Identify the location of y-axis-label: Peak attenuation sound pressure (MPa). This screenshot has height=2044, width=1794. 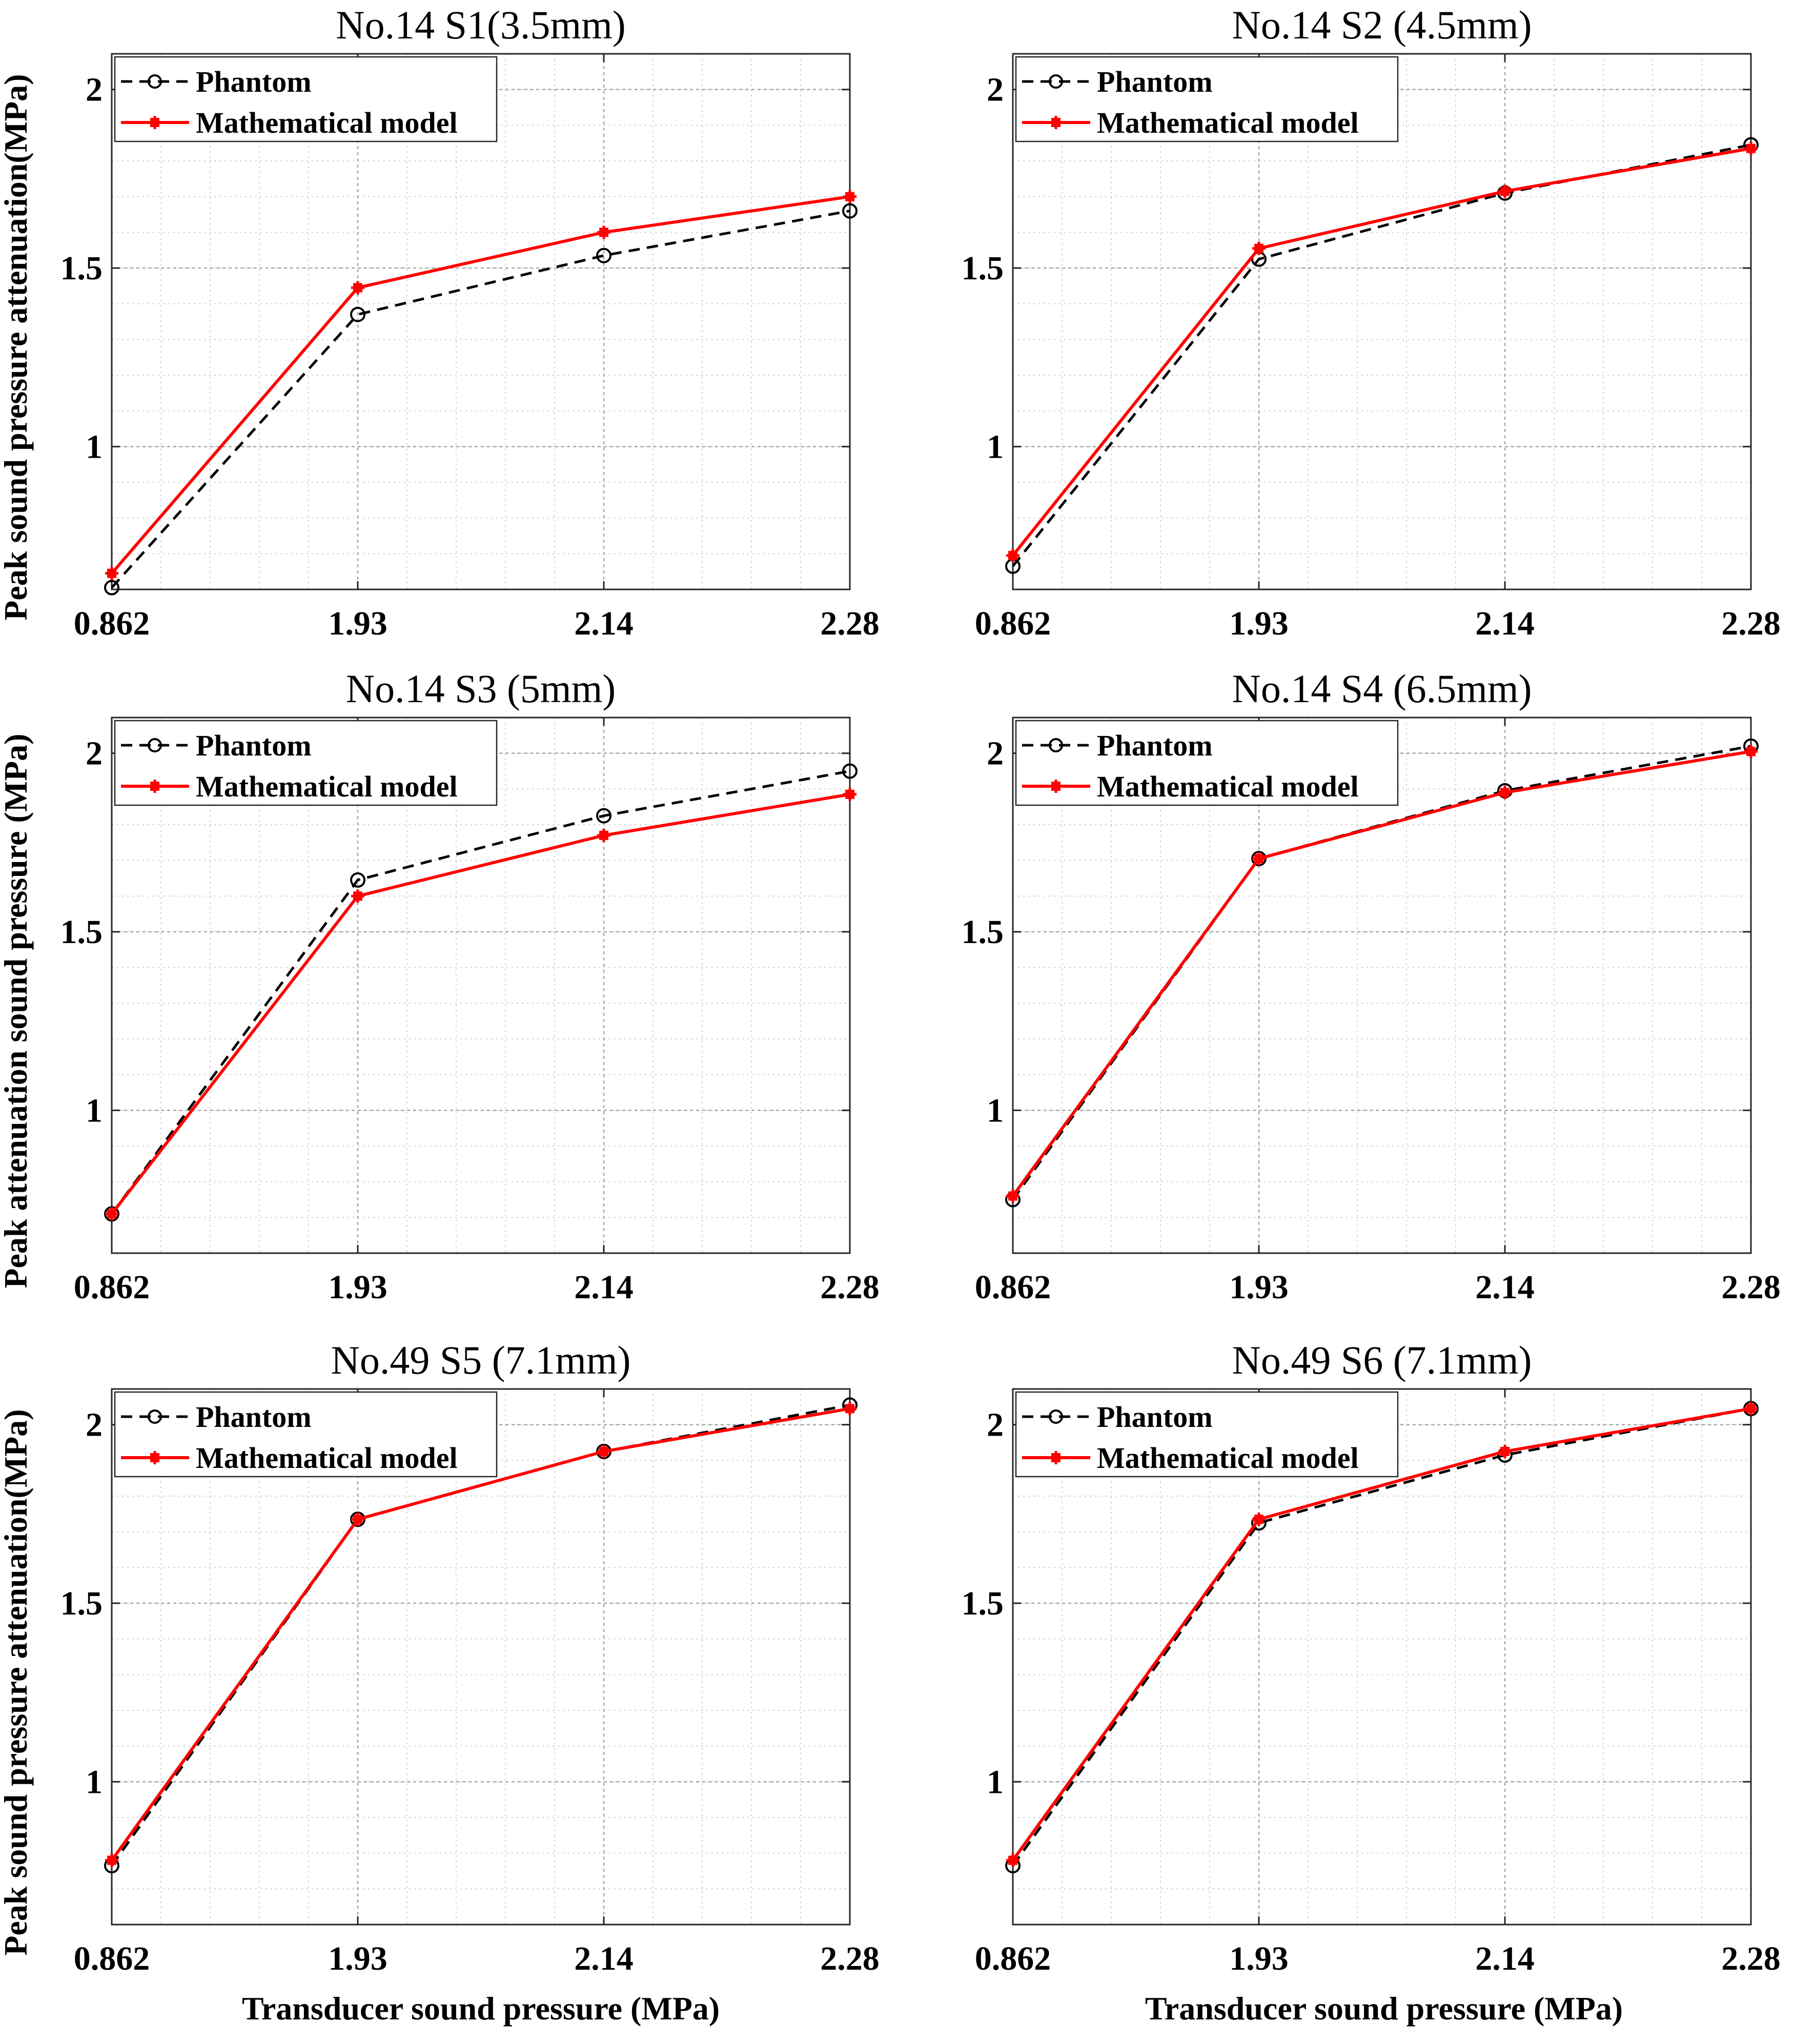
(17, 1010).